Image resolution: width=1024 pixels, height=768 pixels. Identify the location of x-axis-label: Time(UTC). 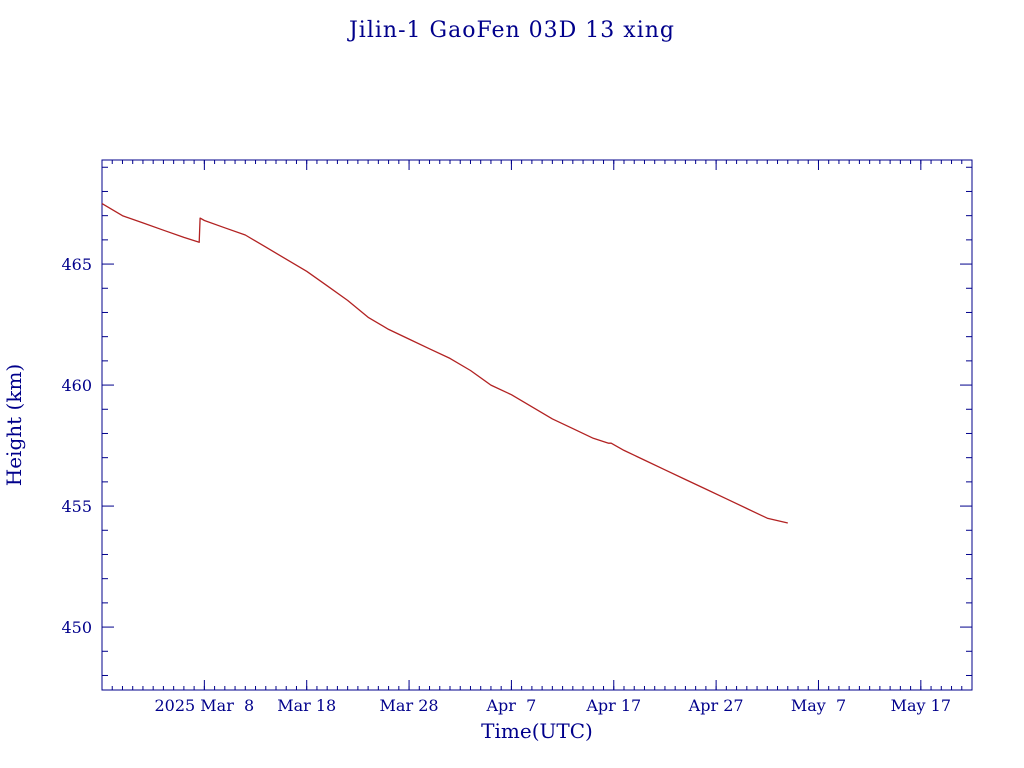
(537, 731).